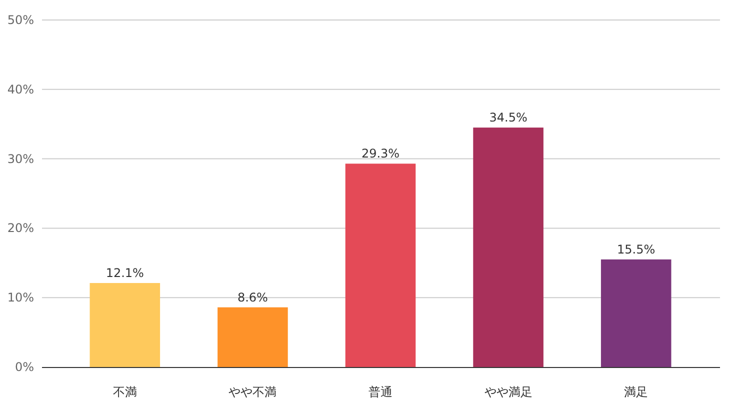 The image size is (740, 415). I want to click on data-label: 34.5%, so click(508, 117).